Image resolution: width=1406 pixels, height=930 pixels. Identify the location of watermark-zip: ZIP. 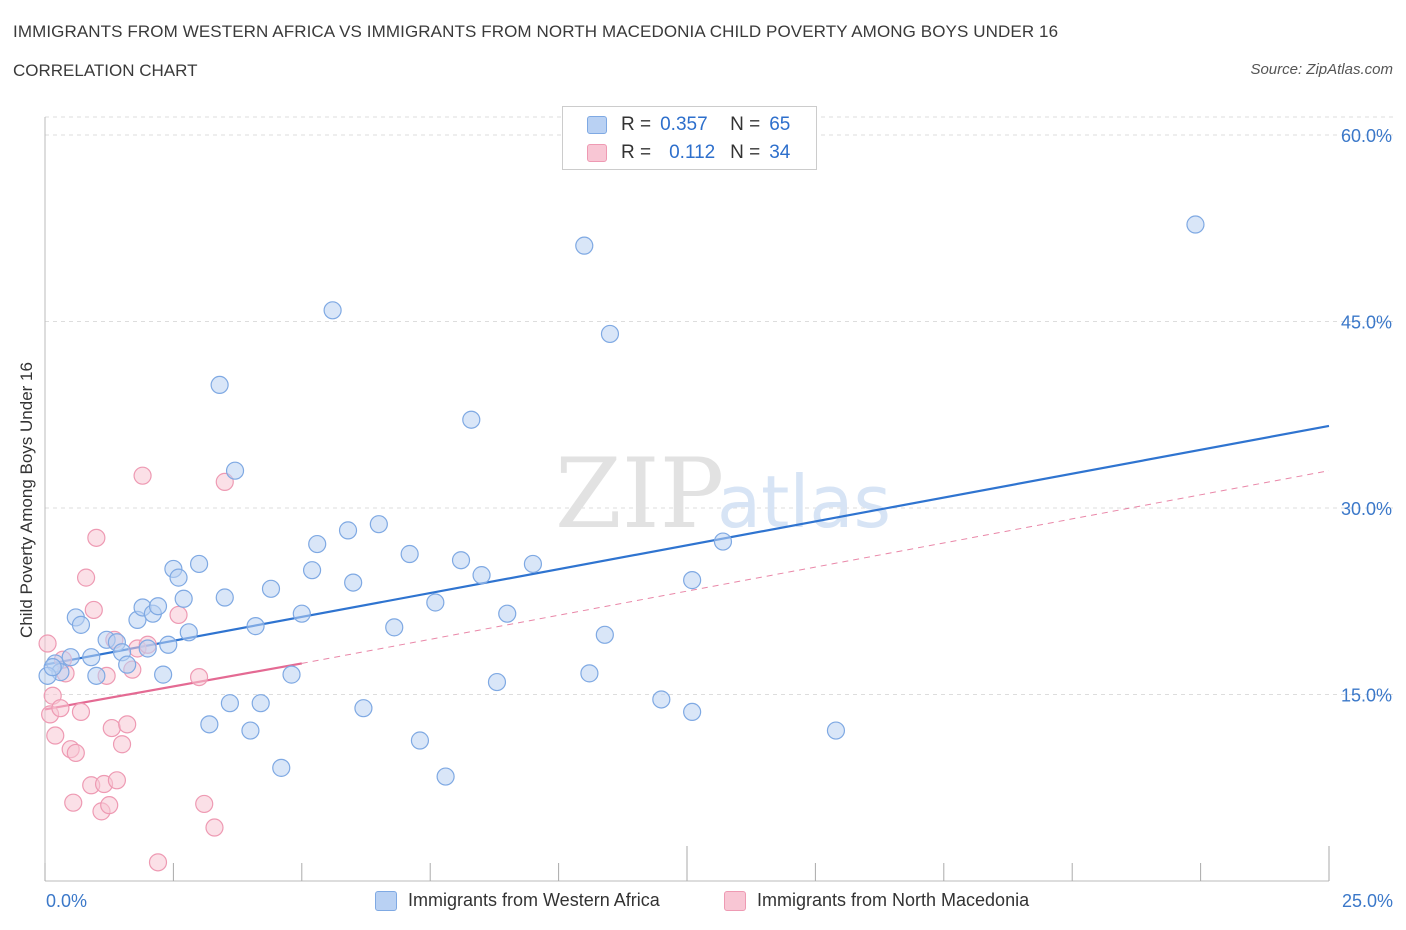
(639, 494).